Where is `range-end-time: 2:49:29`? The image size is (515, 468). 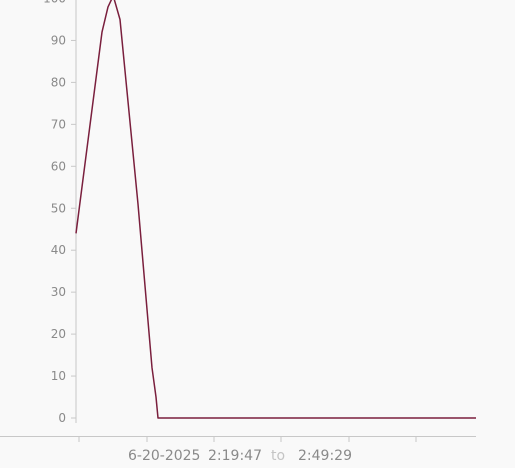
range-end-time: 2:49:29 is located at coordinates (325, 456).